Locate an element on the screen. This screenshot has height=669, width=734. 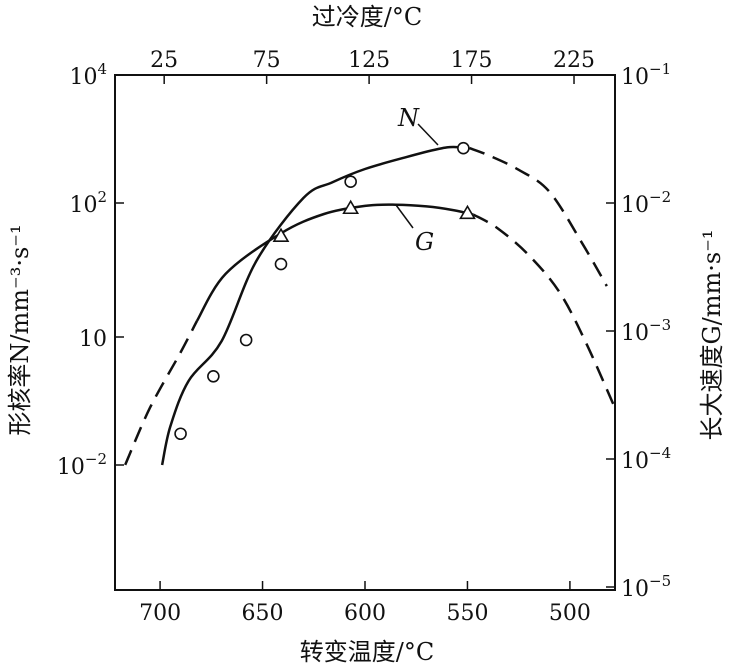
x-top-tick-label: 75 is located at coordinates (267, 60).